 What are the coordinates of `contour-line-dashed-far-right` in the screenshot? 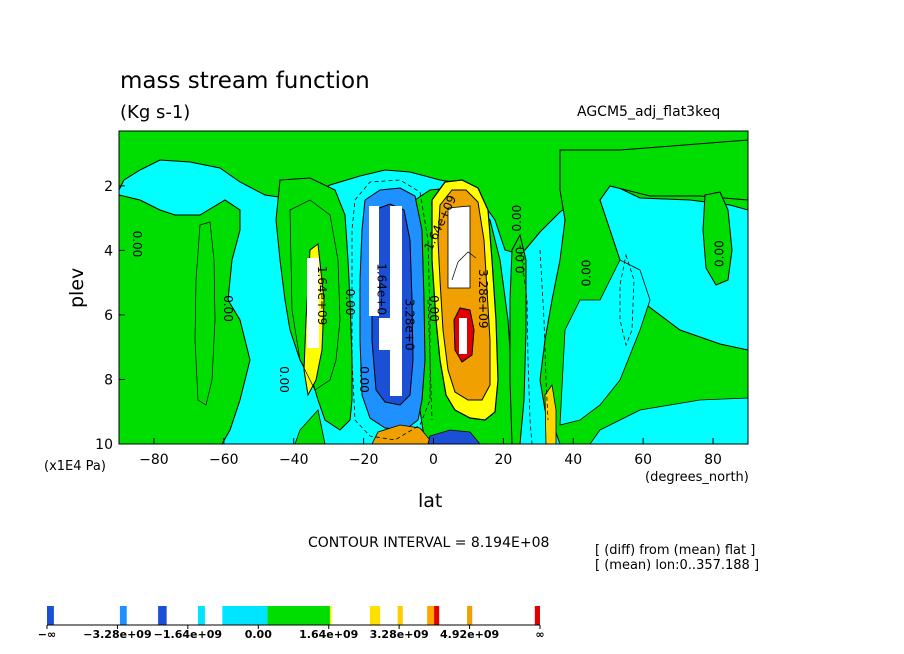 It's located at (627, 300).